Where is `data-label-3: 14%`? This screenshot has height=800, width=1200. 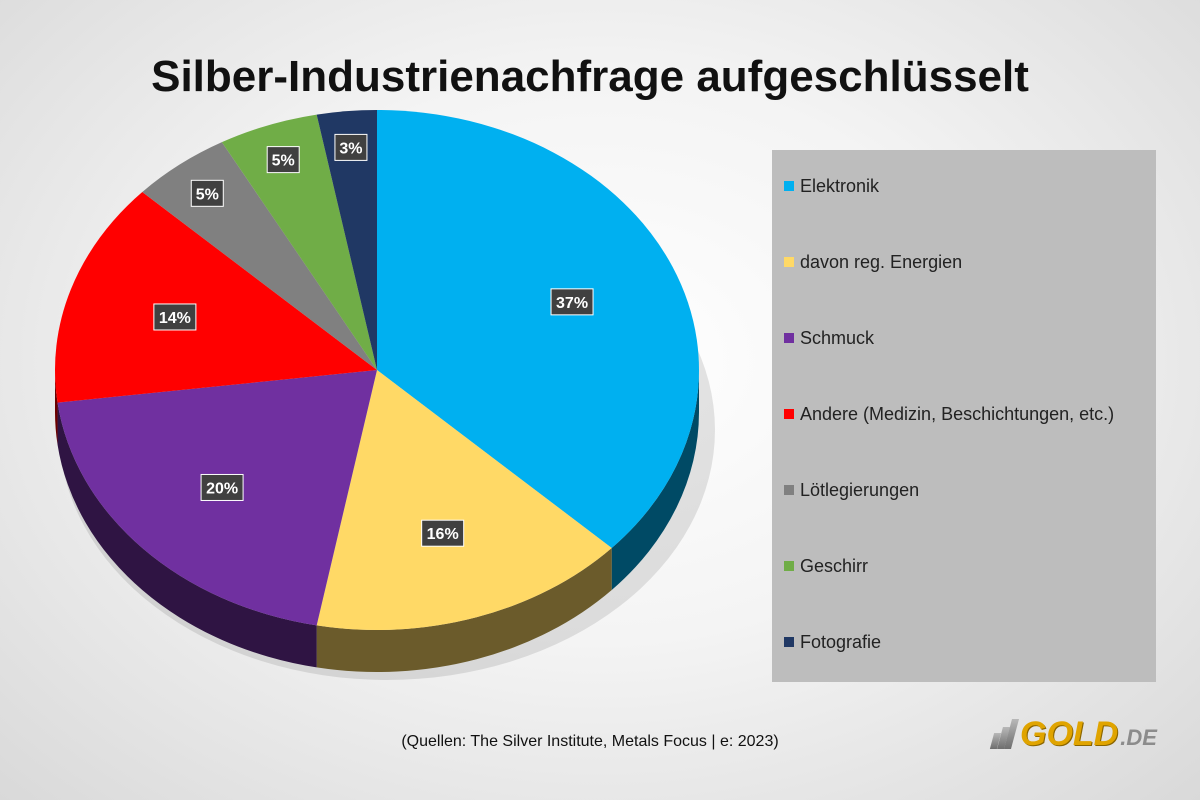
data-label-3: 14% is located at coordinates (175, 317).